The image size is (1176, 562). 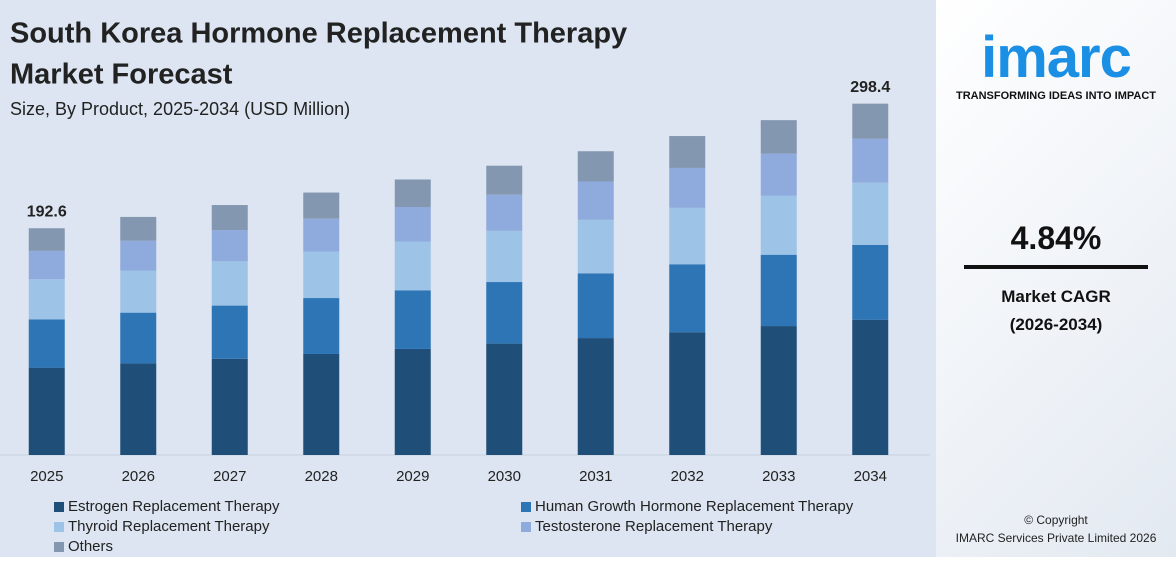 I want to click on rule, so click(x=1056, y=267).